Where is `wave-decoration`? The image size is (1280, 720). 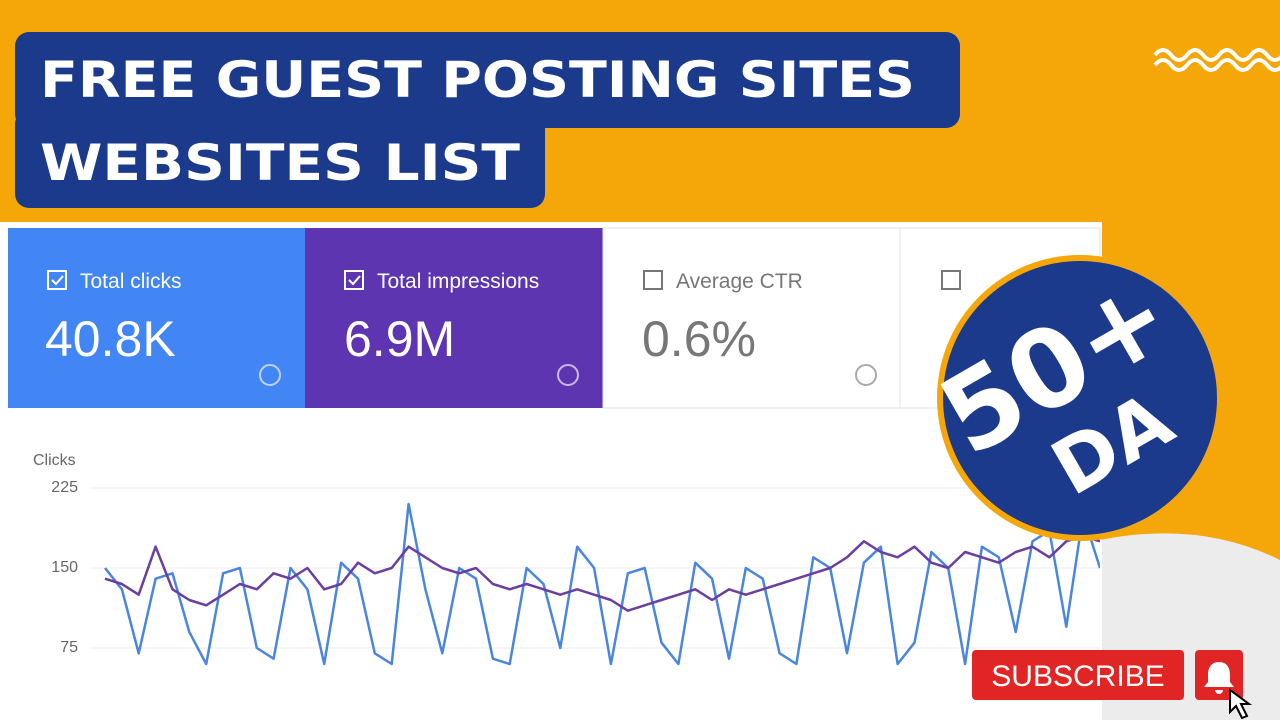
wave-decoration is located at coordinates (1216, 60).